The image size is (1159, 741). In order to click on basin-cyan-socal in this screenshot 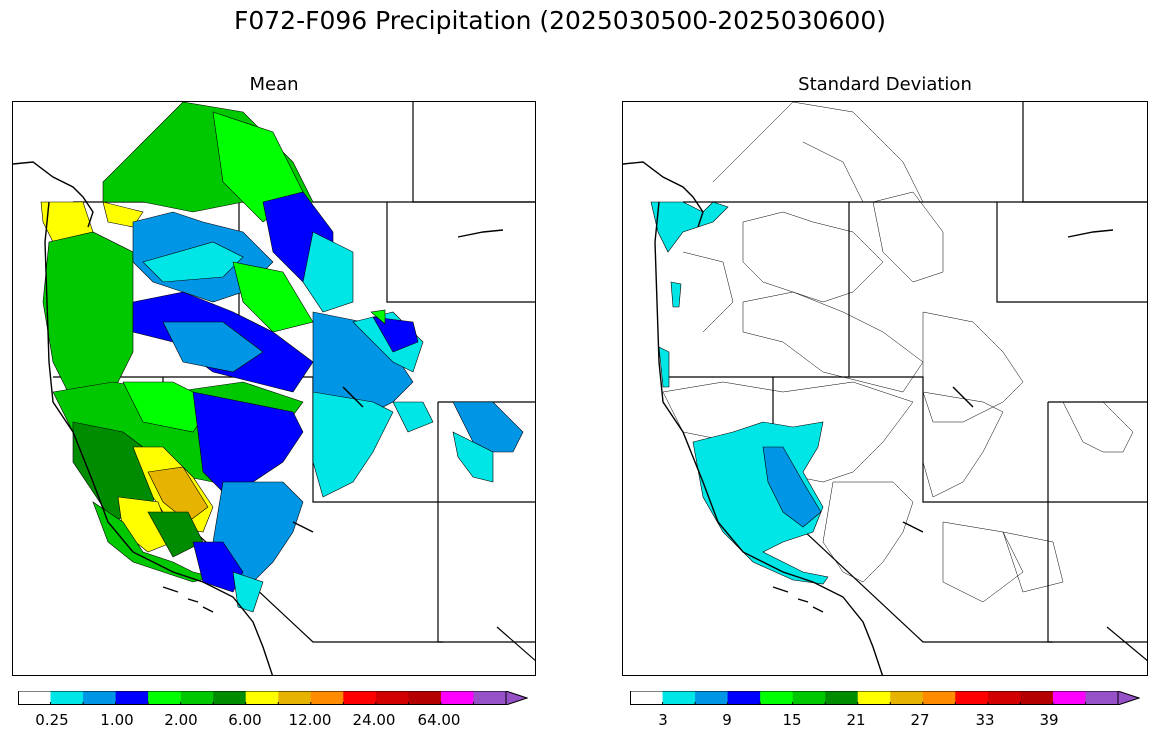, I will do `click(248, 592)`.